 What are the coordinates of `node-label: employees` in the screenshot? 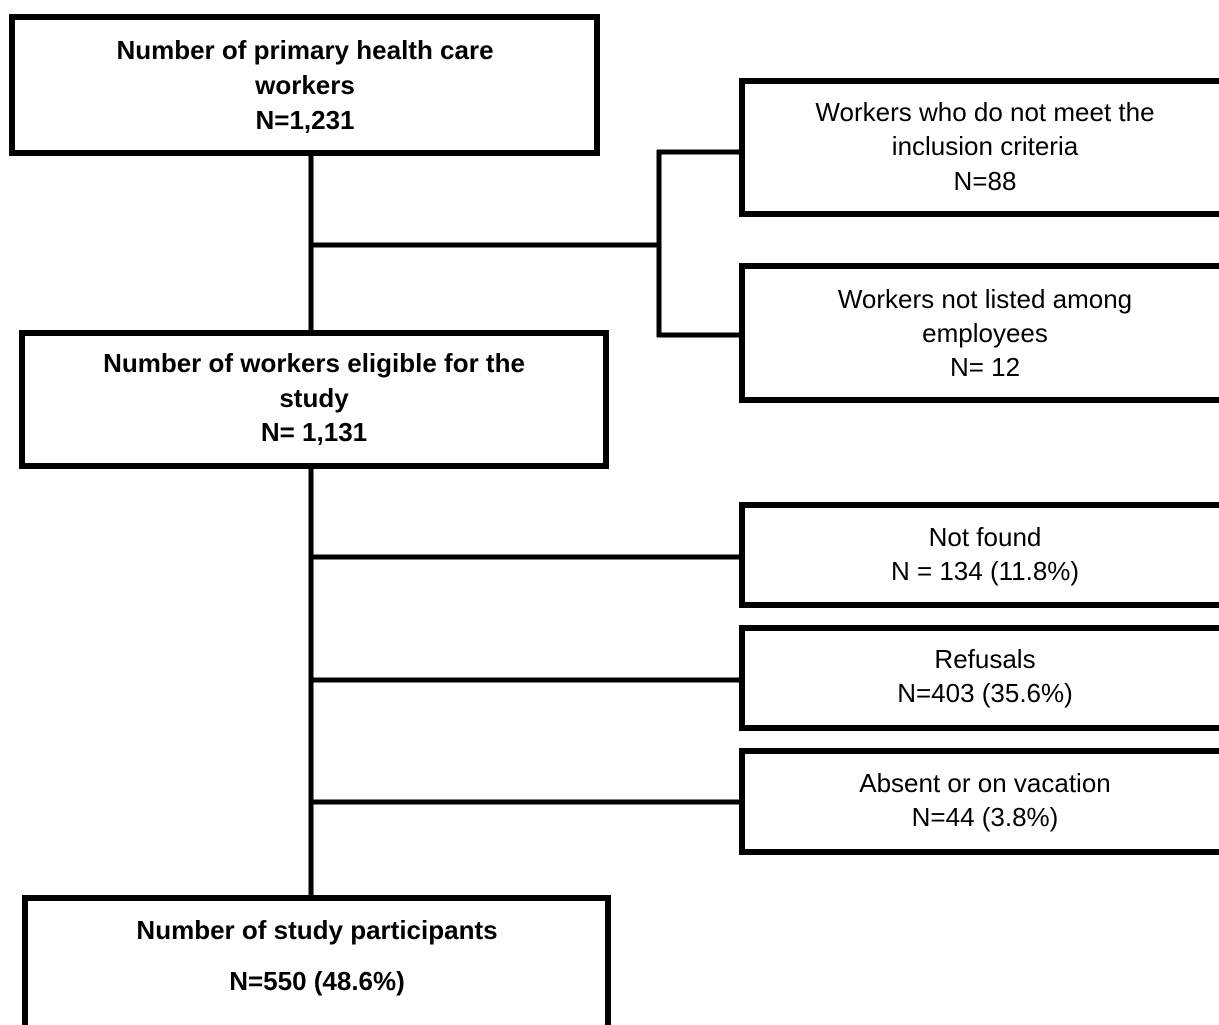 It's located at (985, 333).